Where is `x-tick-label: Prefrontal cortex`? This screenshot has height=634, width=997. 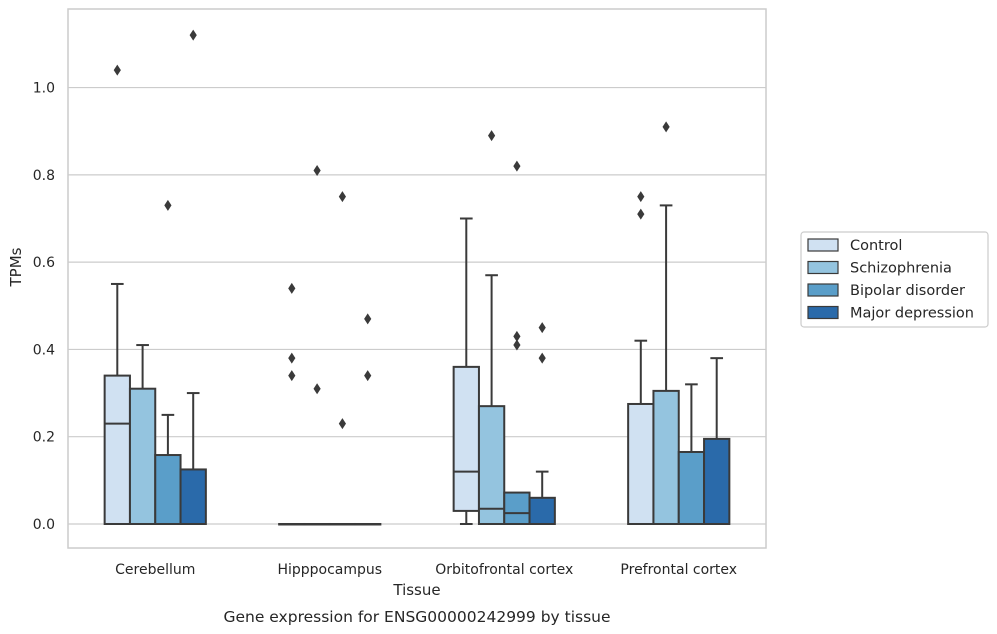 x-tick-label: Prefrontal cortex is located at coordinates (678, 570).